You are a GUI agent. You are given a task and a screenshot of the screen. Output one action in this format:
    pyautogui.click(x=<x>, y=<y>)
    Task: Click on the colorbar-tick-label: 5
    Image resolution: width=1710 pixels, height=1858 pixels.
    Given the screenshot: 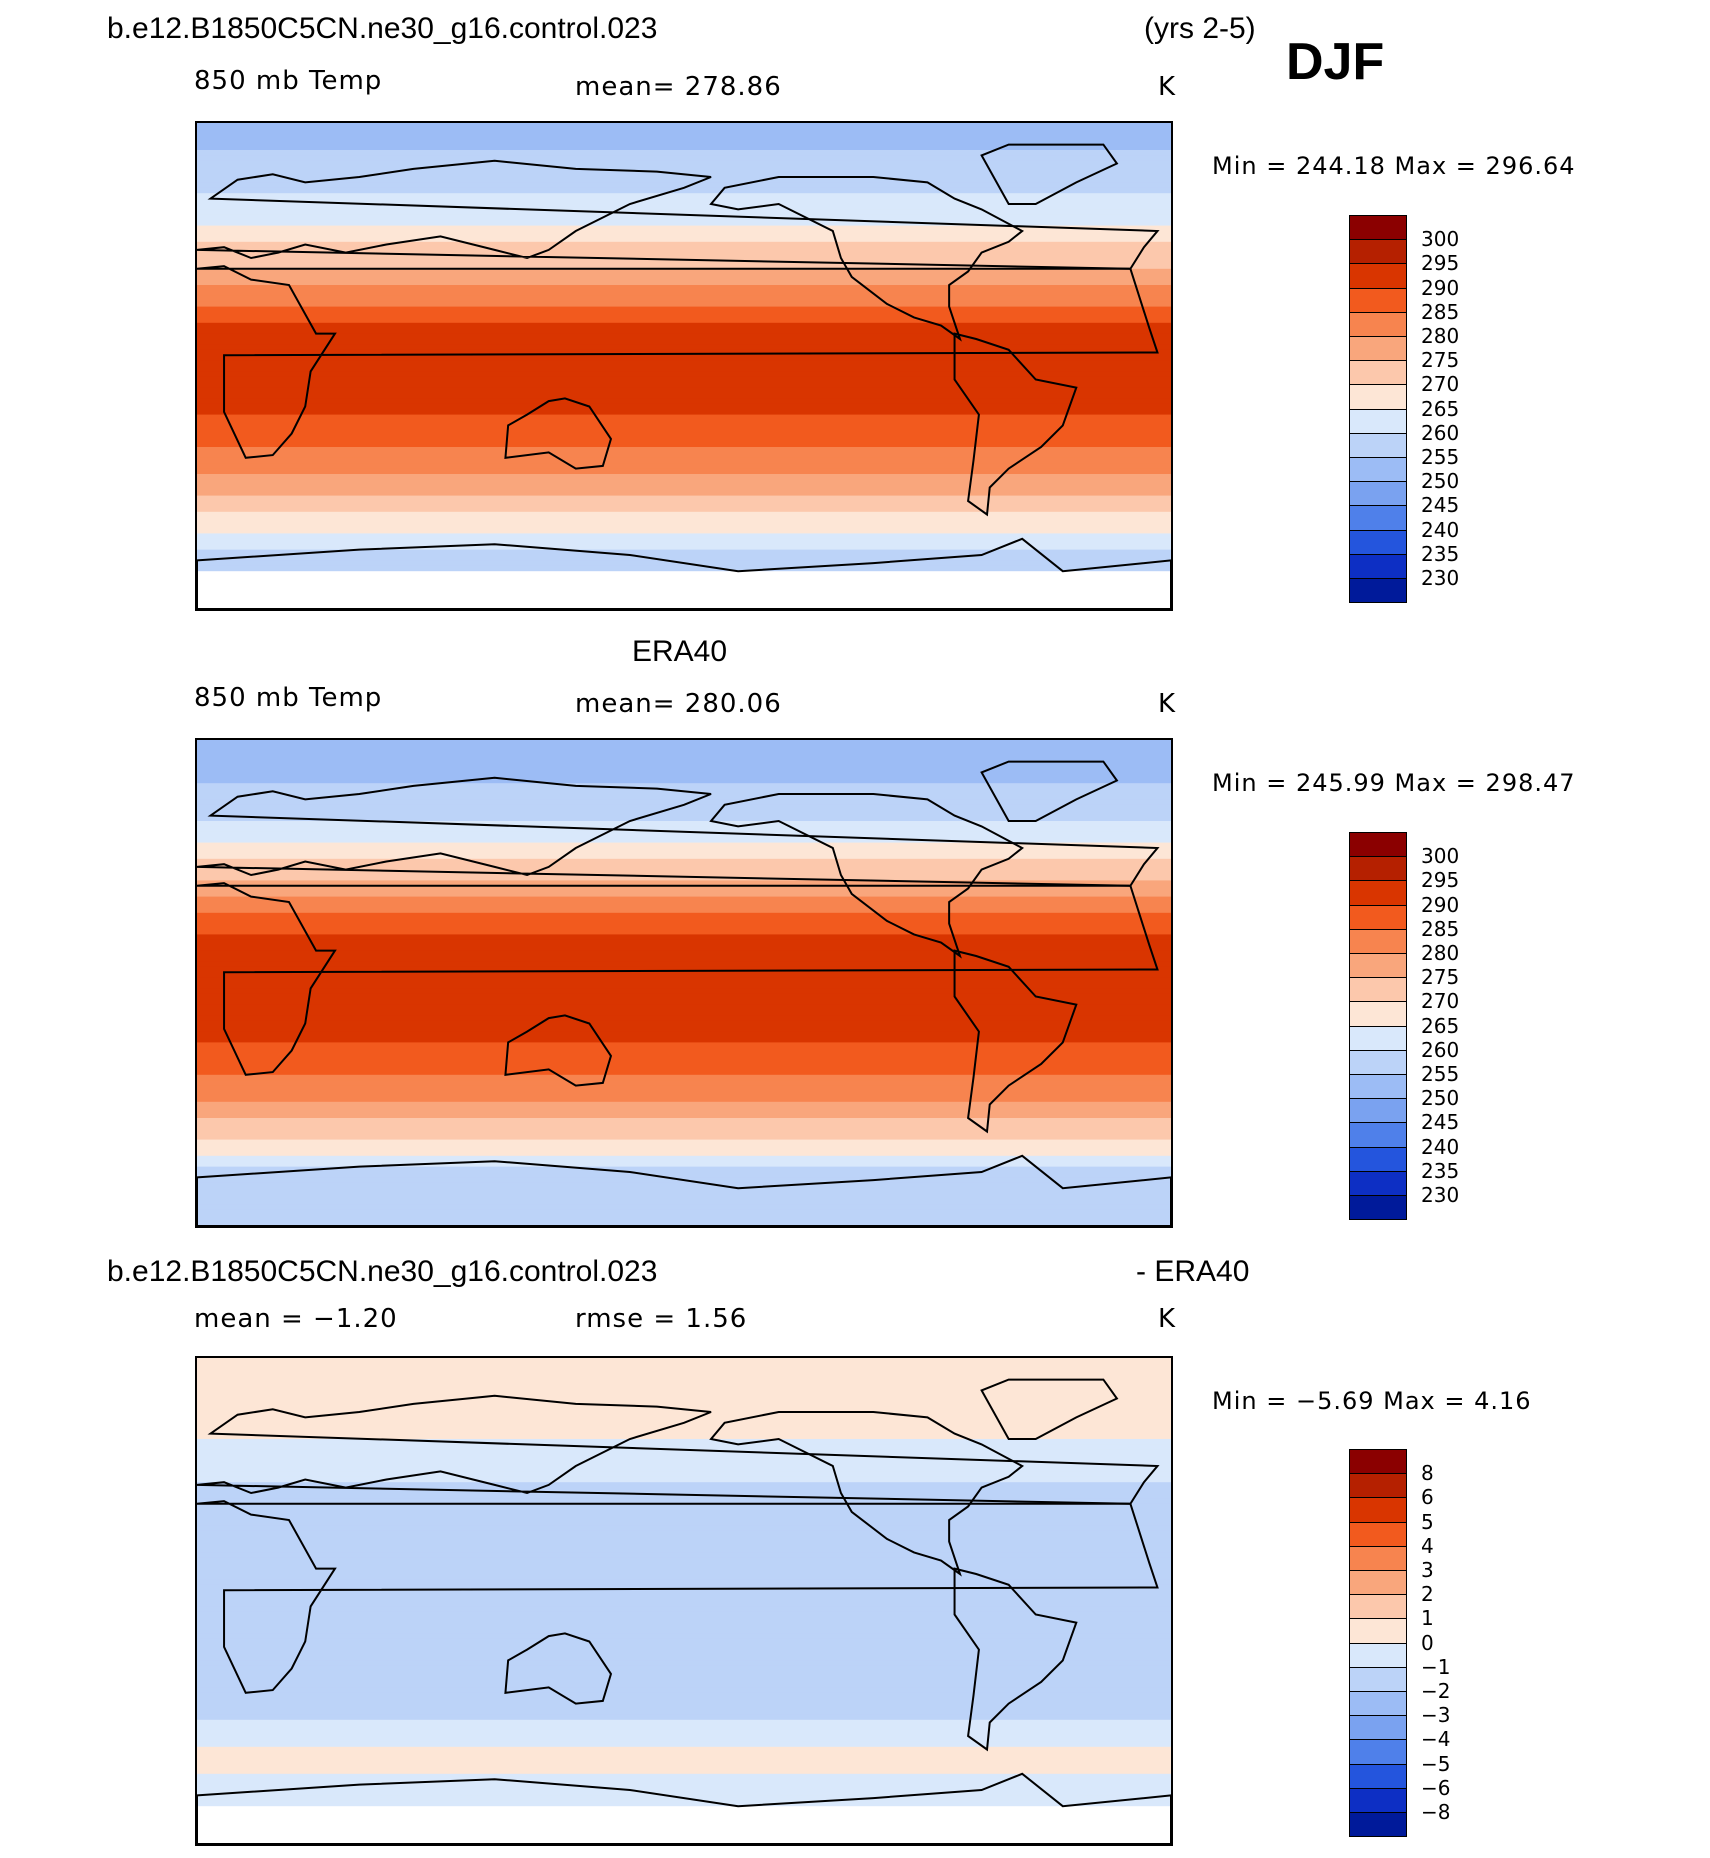 What is the action you would take?
    pyautogui.click(x=1427, y=1521)
    